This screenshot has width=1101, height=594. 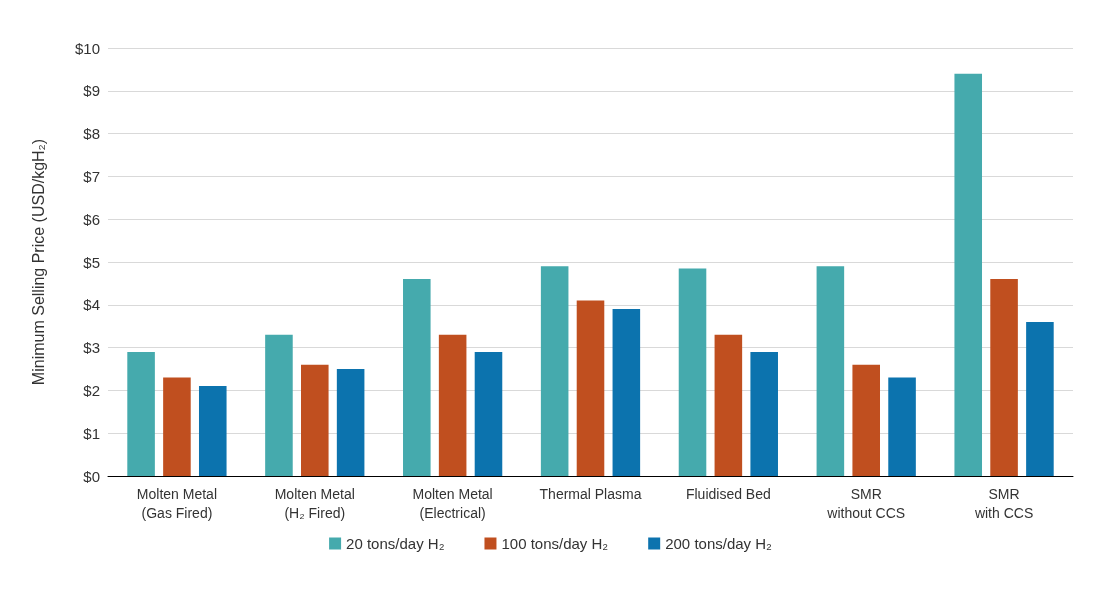 What do you see at coordinates (91, 433) in the screenshot?
I see `y-tick-label: $1` at bounding box center [91, 433].